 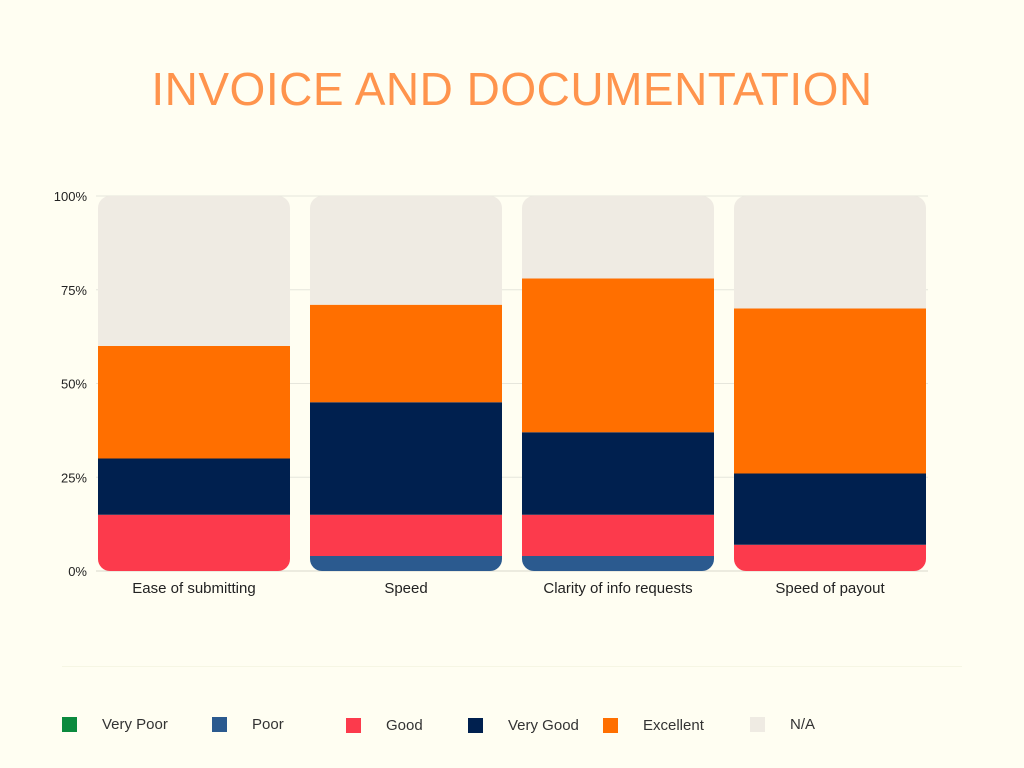 What do you see at coordinates (830, 588) in the screenshot?
I see `x-category-label: Speed of payout` at bounding box center [830, 588].